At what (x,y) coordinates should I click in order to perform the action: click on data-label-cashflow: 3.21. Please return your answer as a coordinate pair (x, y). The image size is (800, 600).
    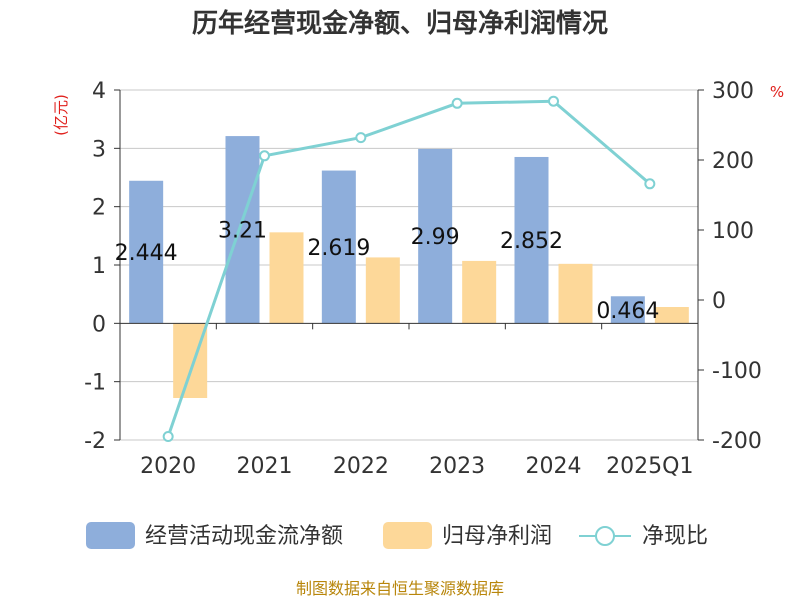
    Looking at the image, I should click on (242, 231).